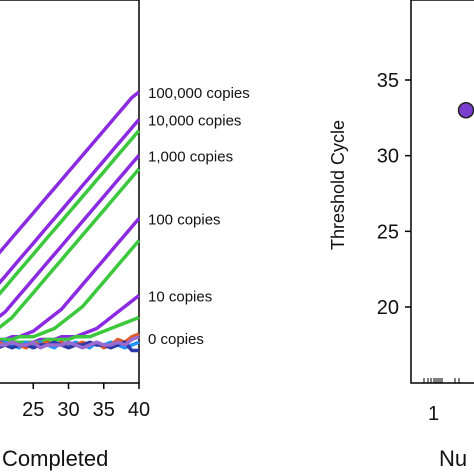  What do you see at coordinates (139, 410) in the screenshot?
I see `left-x-tick-label-3: 40` at bounding box center [139, 410].